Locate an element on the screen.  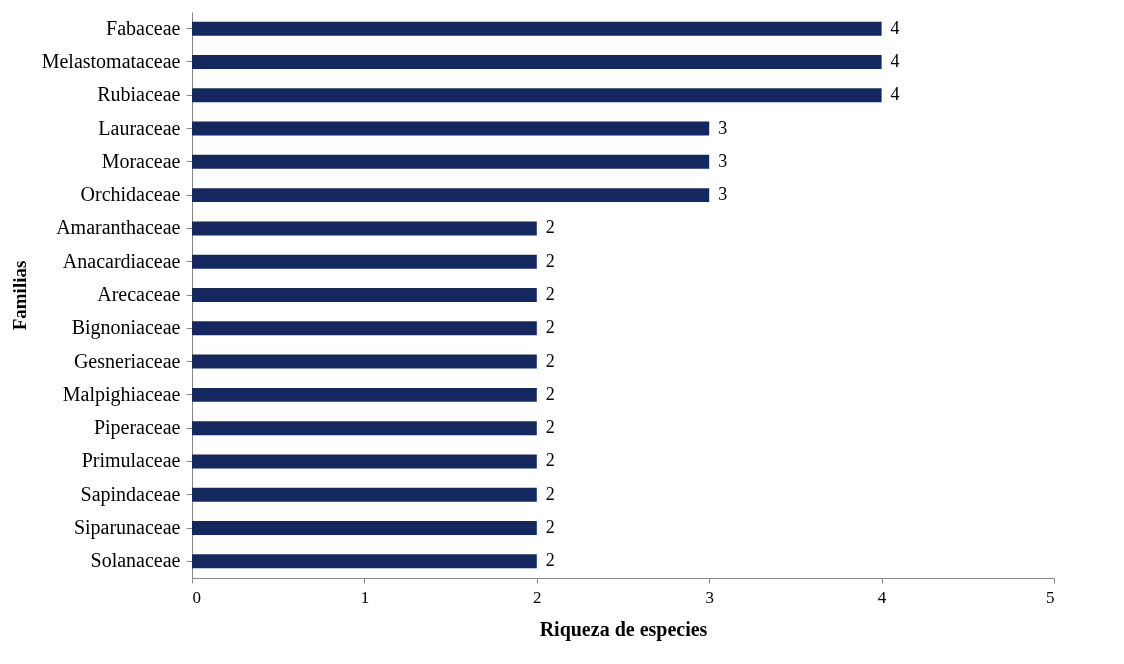
x-tick-label: 5 is located at coordinates (1050, 597).